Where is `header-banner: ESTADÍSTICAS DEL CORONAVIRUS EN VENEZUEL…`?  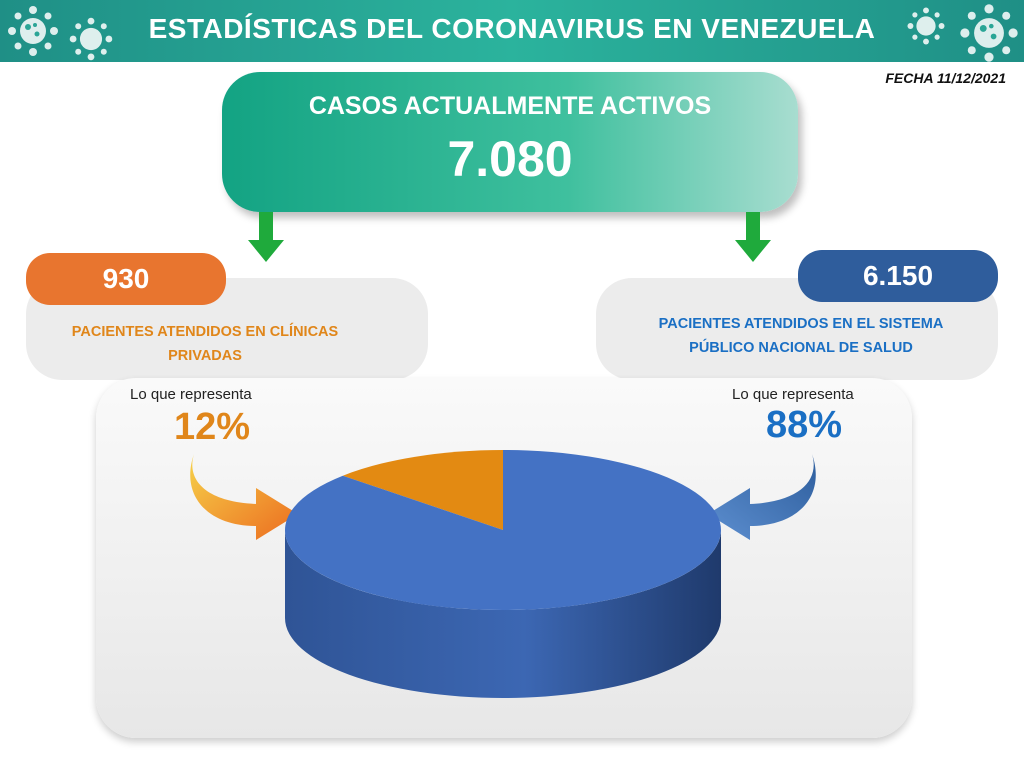 header-banner: ESTADÍSTICAS DEL CORONAVIRUS EN VENEZUEL… is located at coordinates (512, 31).